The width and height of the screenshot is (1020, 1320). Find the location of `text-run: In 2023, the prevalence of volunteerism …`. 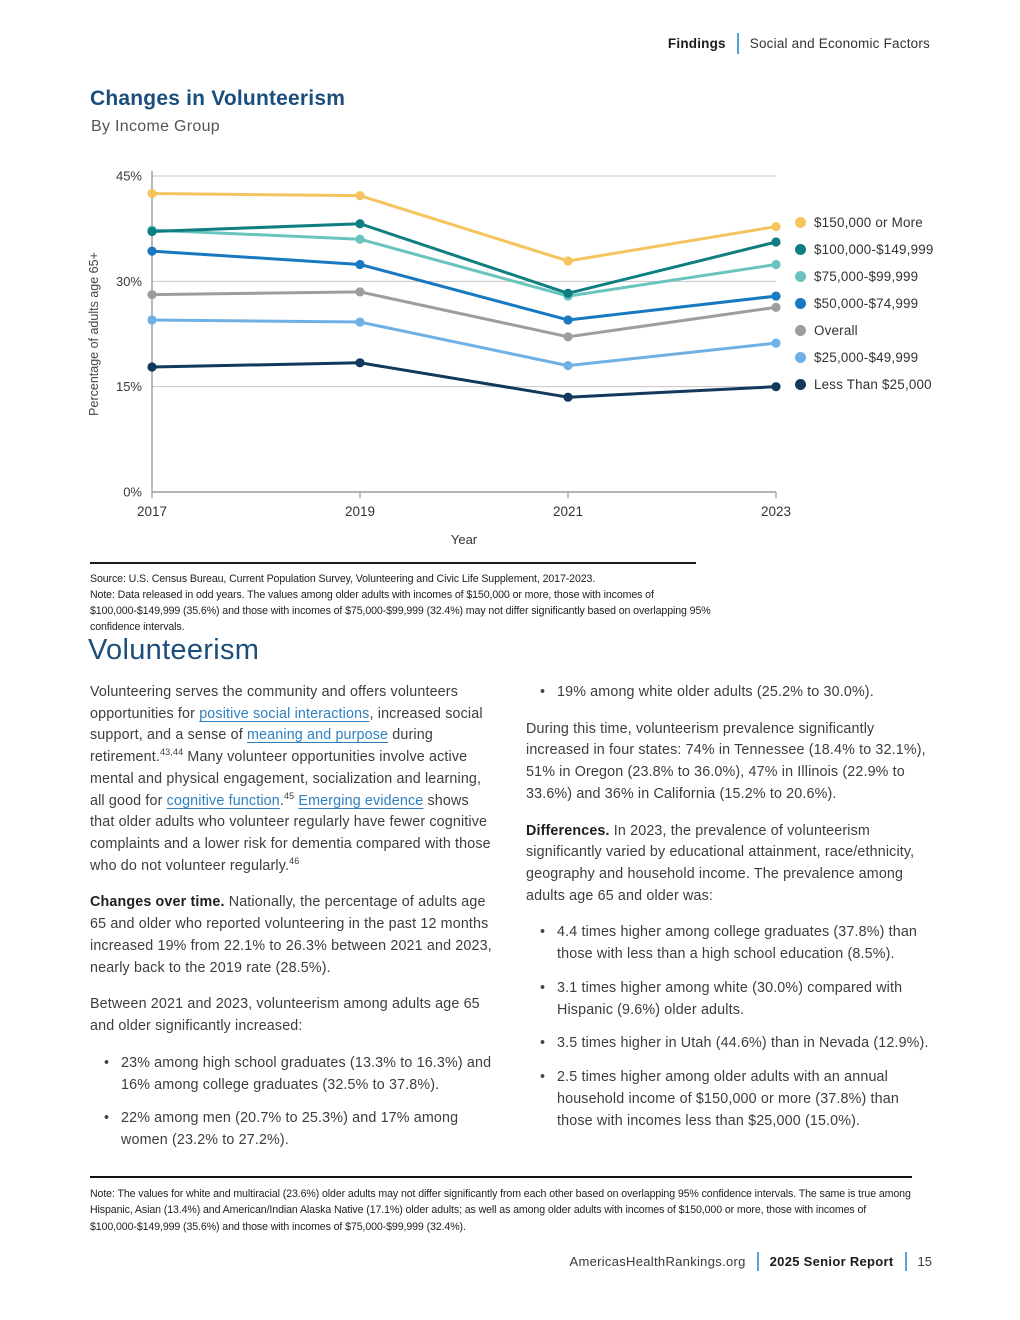

text-run: In 2023, the prevalence of volunteerism … is located at coordinates (720, 863).